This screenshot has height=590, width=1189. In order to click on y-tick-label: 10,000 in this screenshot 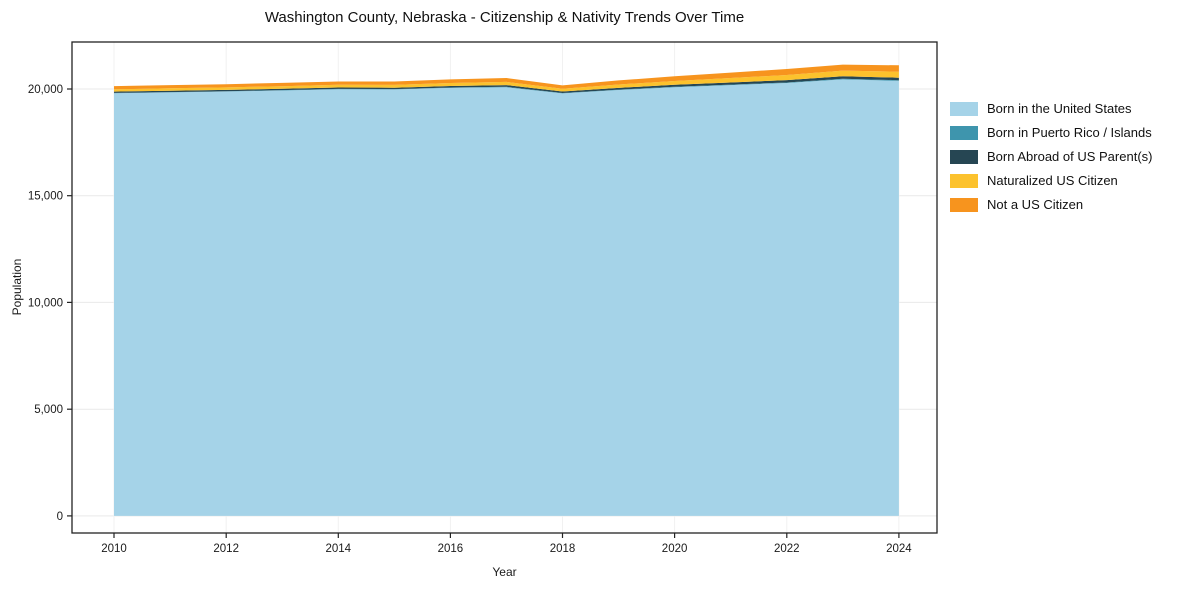, I will do `click(45, 303)`.